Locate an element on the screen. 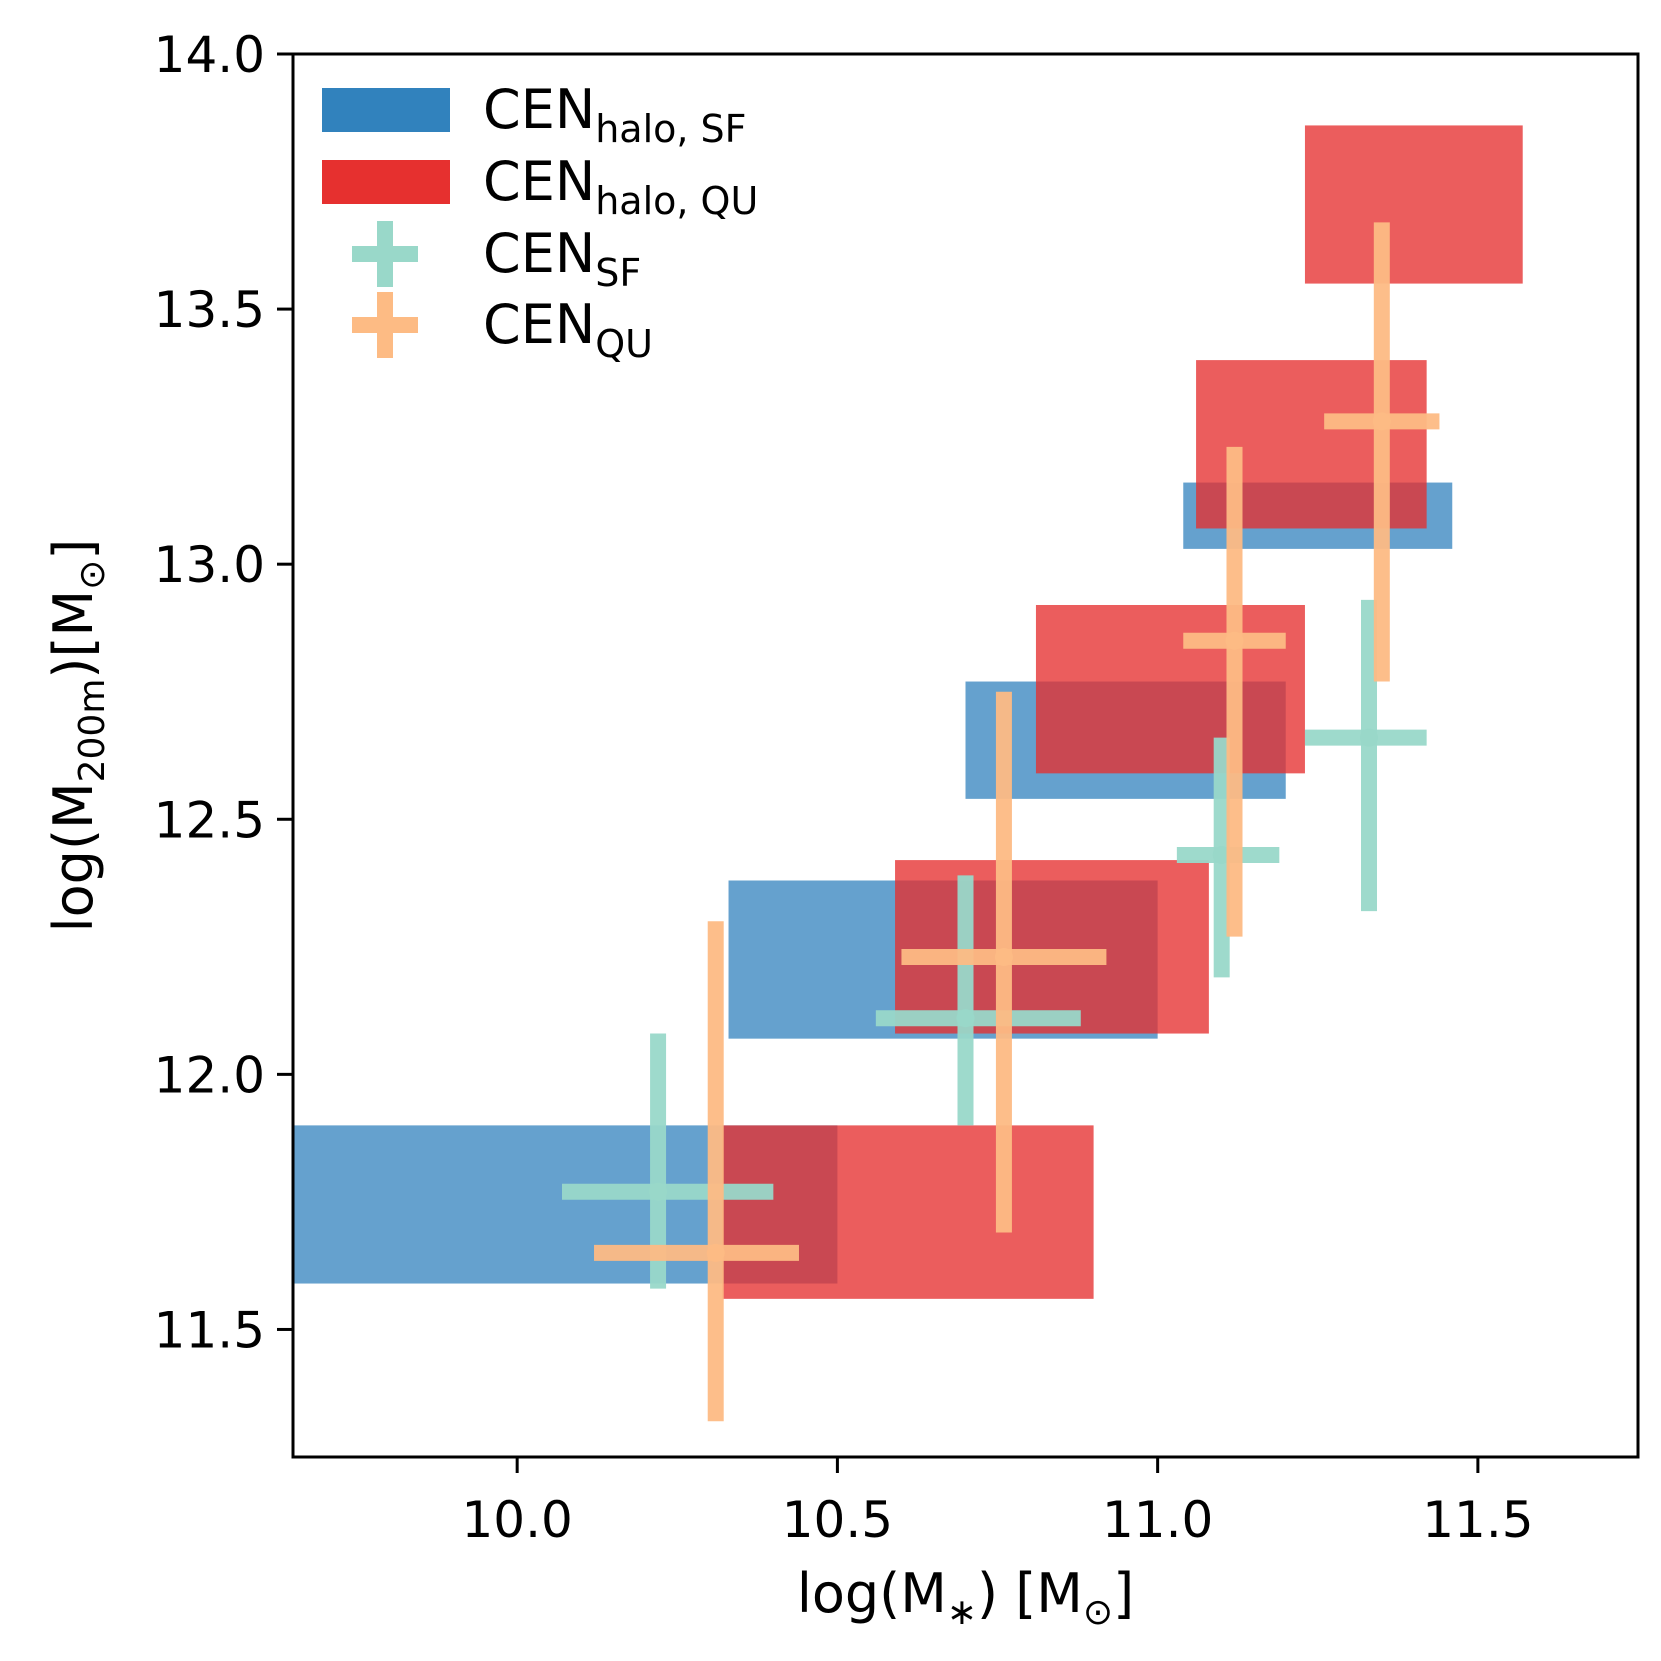  y-tick-label: 13.5 is located at coordinates (209, 310).